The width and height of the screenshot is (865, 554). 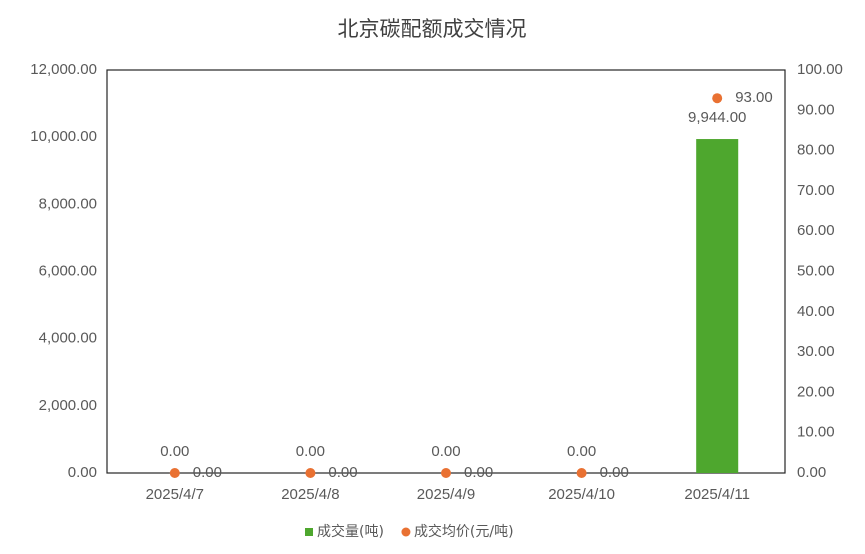 I want to click on x-tick-label: 2025/4/7, so click(x=175, y=494).